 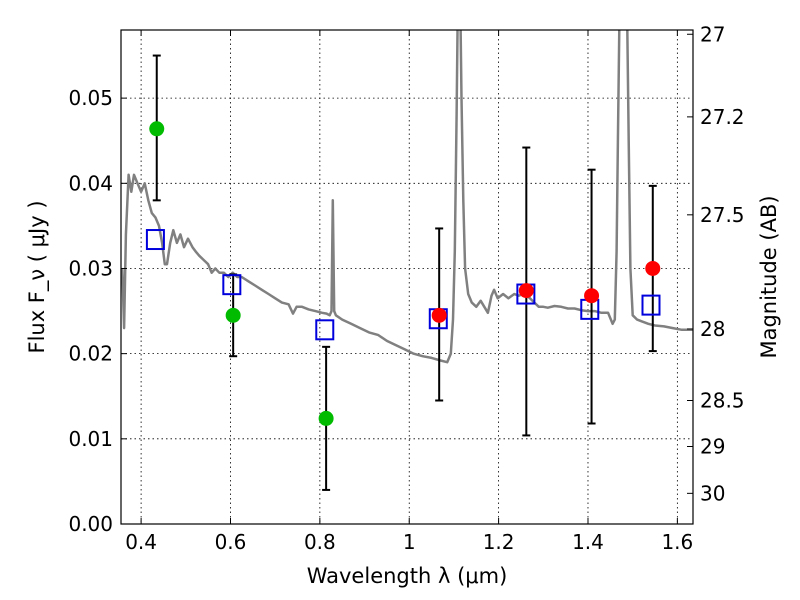 What do you see at coordinates (409, 542) in the screenshot?
I see `x-tick-label: 1` at bounding box center [409, 542].